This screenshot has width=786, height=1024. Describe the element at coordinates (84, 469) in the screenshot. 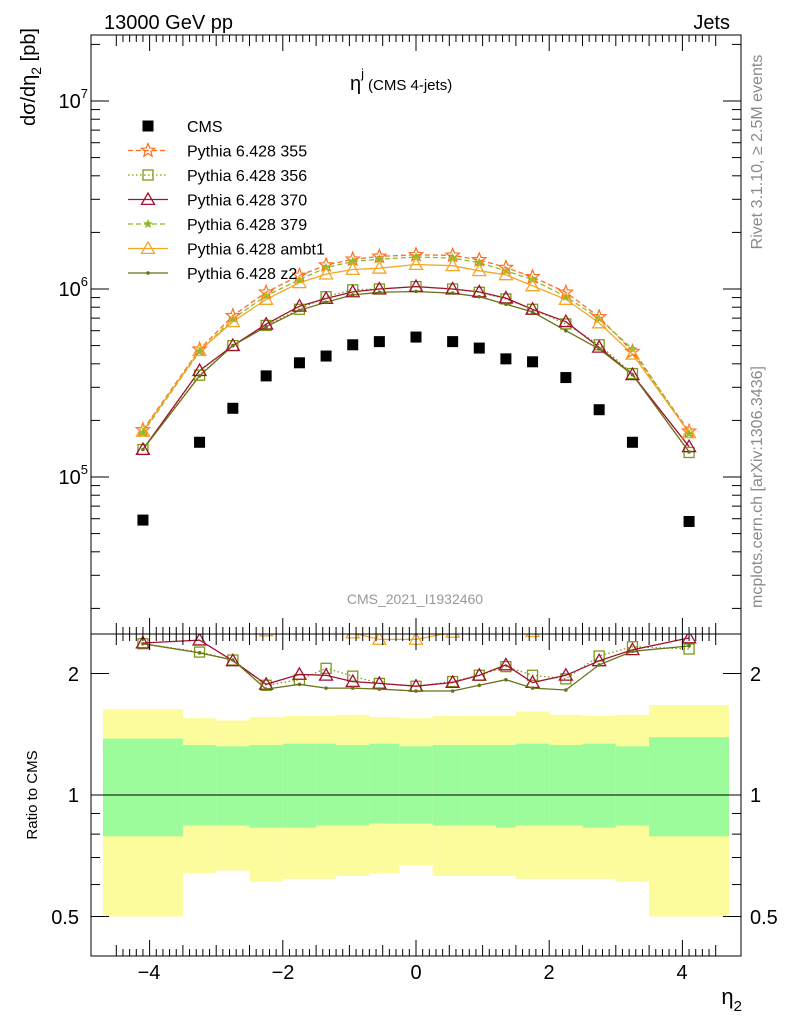

I see `main-ytick-label-1e5-exp: 5` at that location.